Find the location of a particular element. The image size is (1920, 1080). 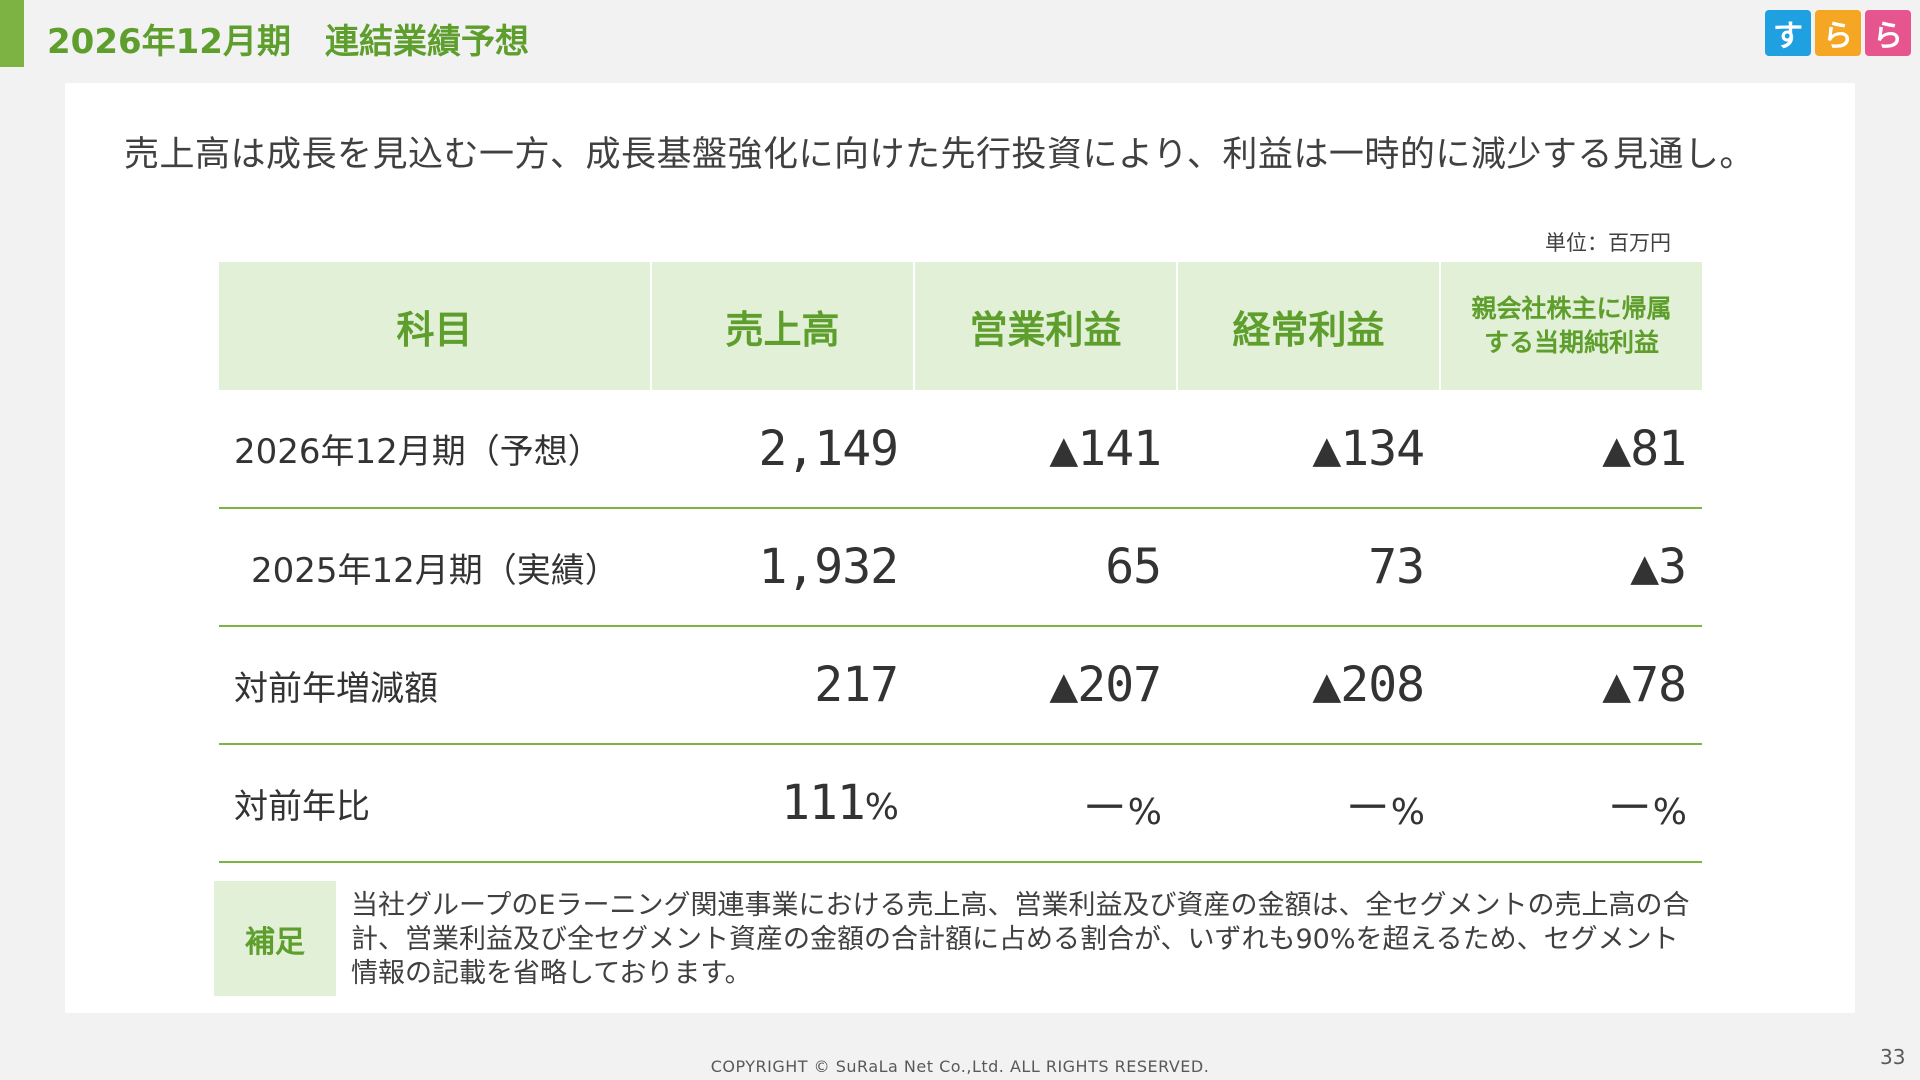

row-label: 対前年増減額 is located at coordinates (435, 685).